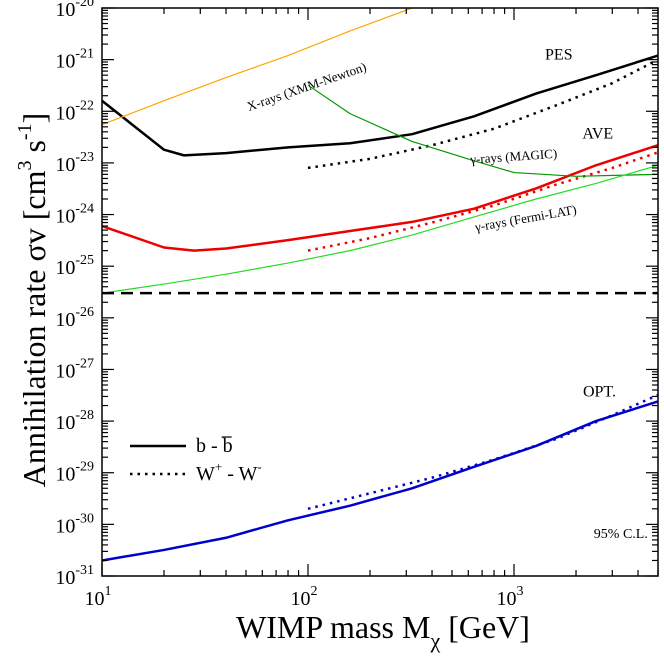  Describe the element at coordinates (621, 534) in the screenshot. I see `annotation-6: 95% C.L.` at that location.